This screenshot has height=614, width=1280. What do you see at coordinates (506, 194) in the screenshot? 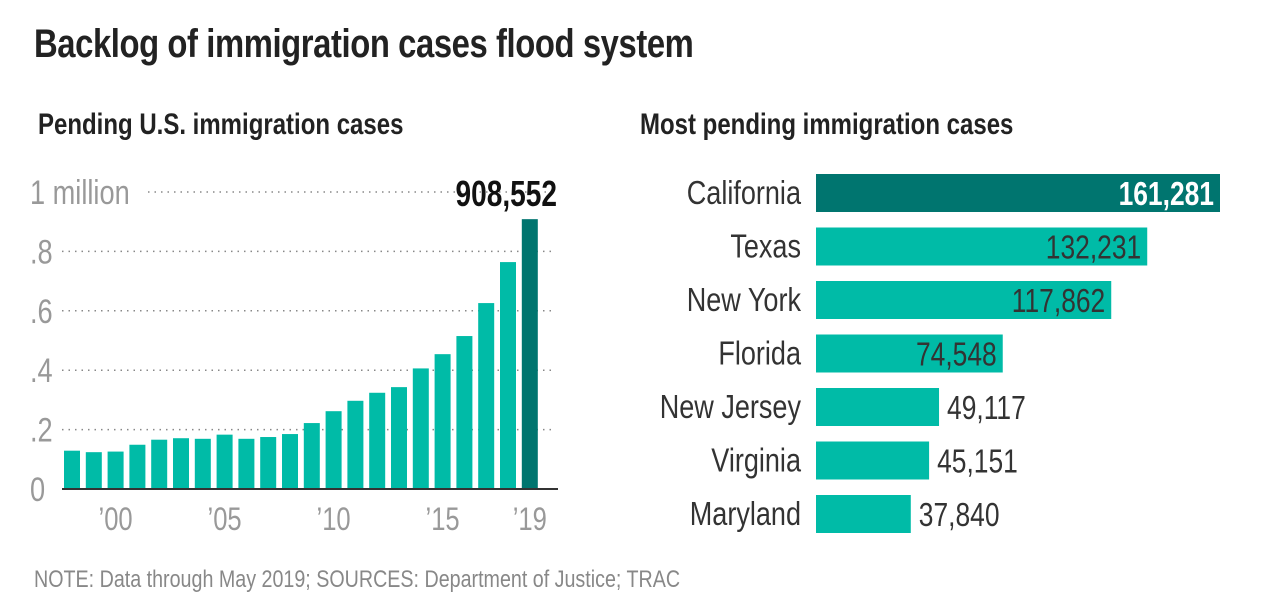
I see `data-label-2019: 908,552` at bounding box center [506, 194].